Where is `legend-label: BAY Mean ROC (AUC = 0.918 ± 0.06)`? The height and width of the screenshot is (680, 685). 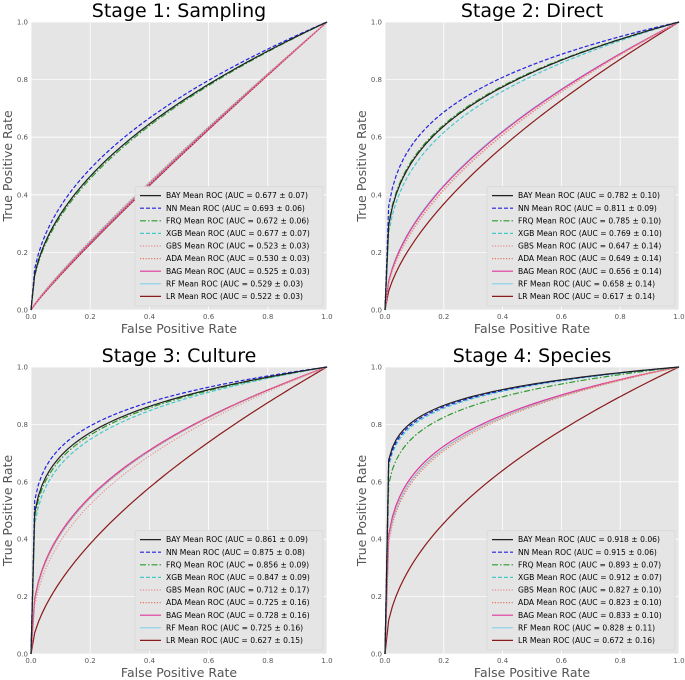 legend-label: BAY Mean ROC (AUC = 0.918 ± 0.06) is located at coordinates (589, 539).